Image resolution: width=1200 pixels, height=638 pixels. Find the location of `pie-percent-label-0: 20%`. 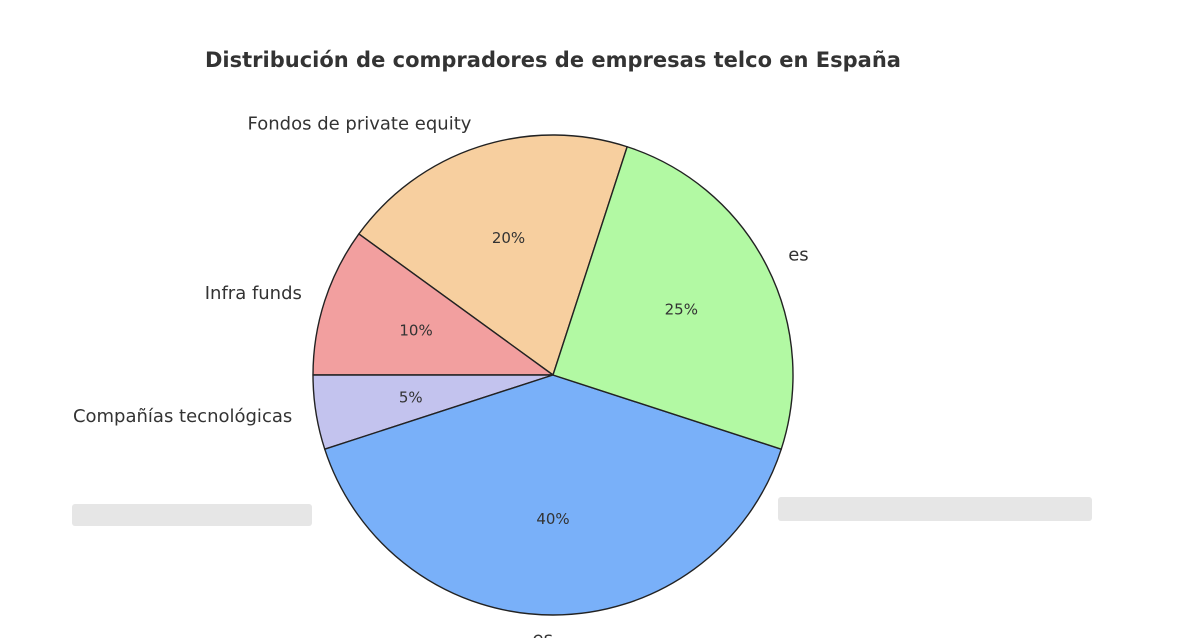

pie-percent-label-0: 20% is located at coordinates (508, 238).